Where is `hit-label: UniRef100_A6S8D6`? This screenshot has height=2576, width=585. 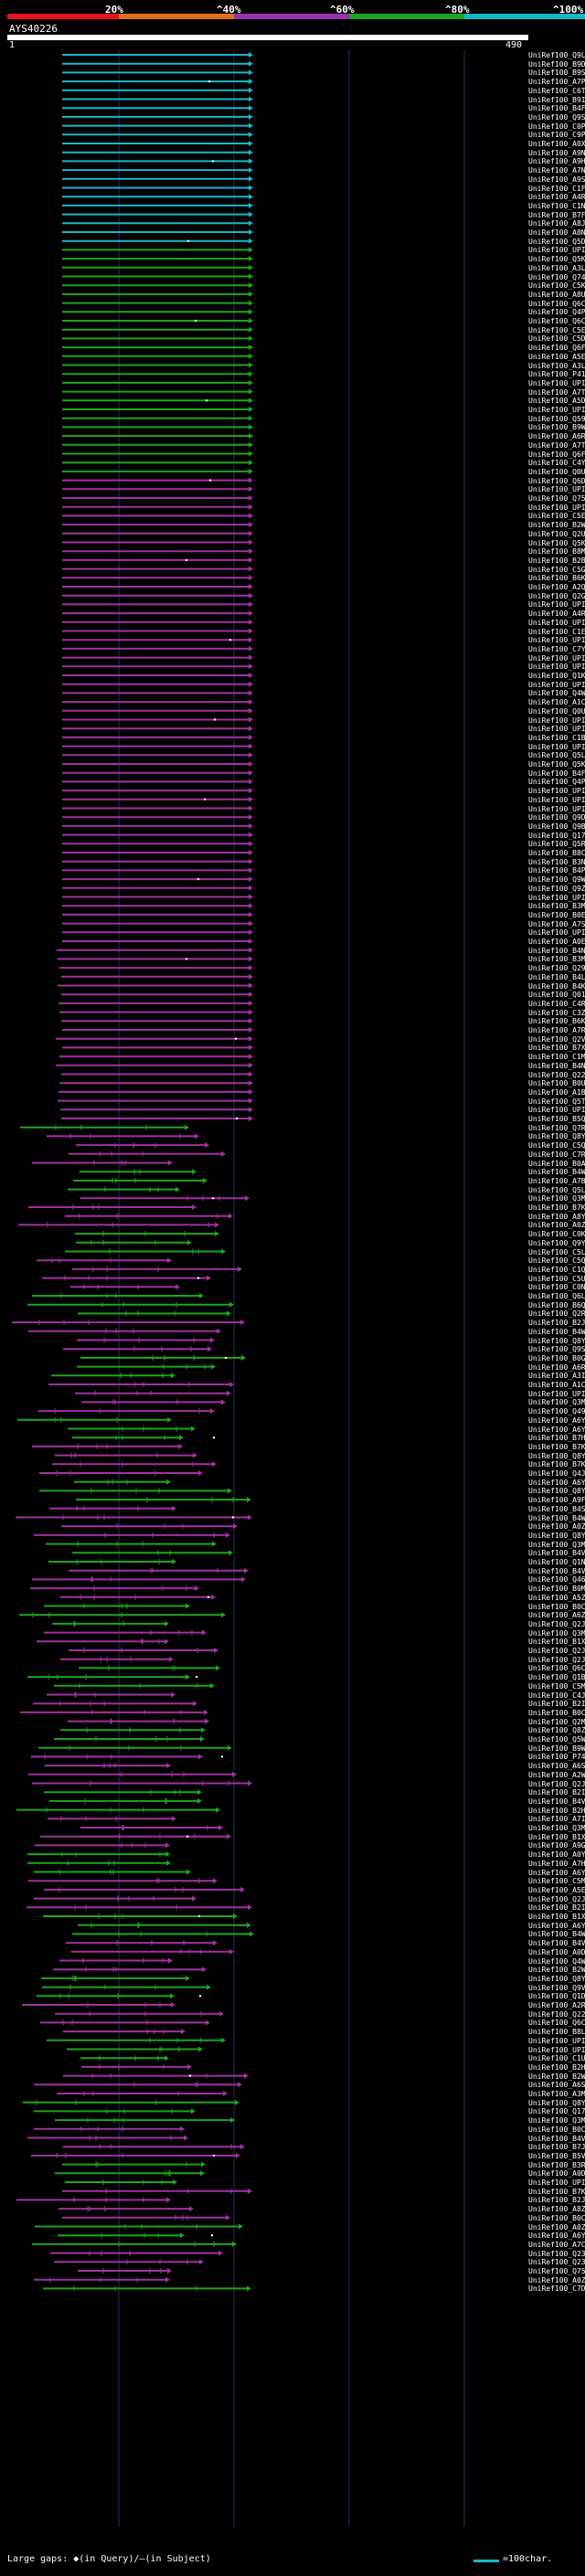 hit-label: UniRef100_A6S8D6 is located at coordinates (557, 1766).